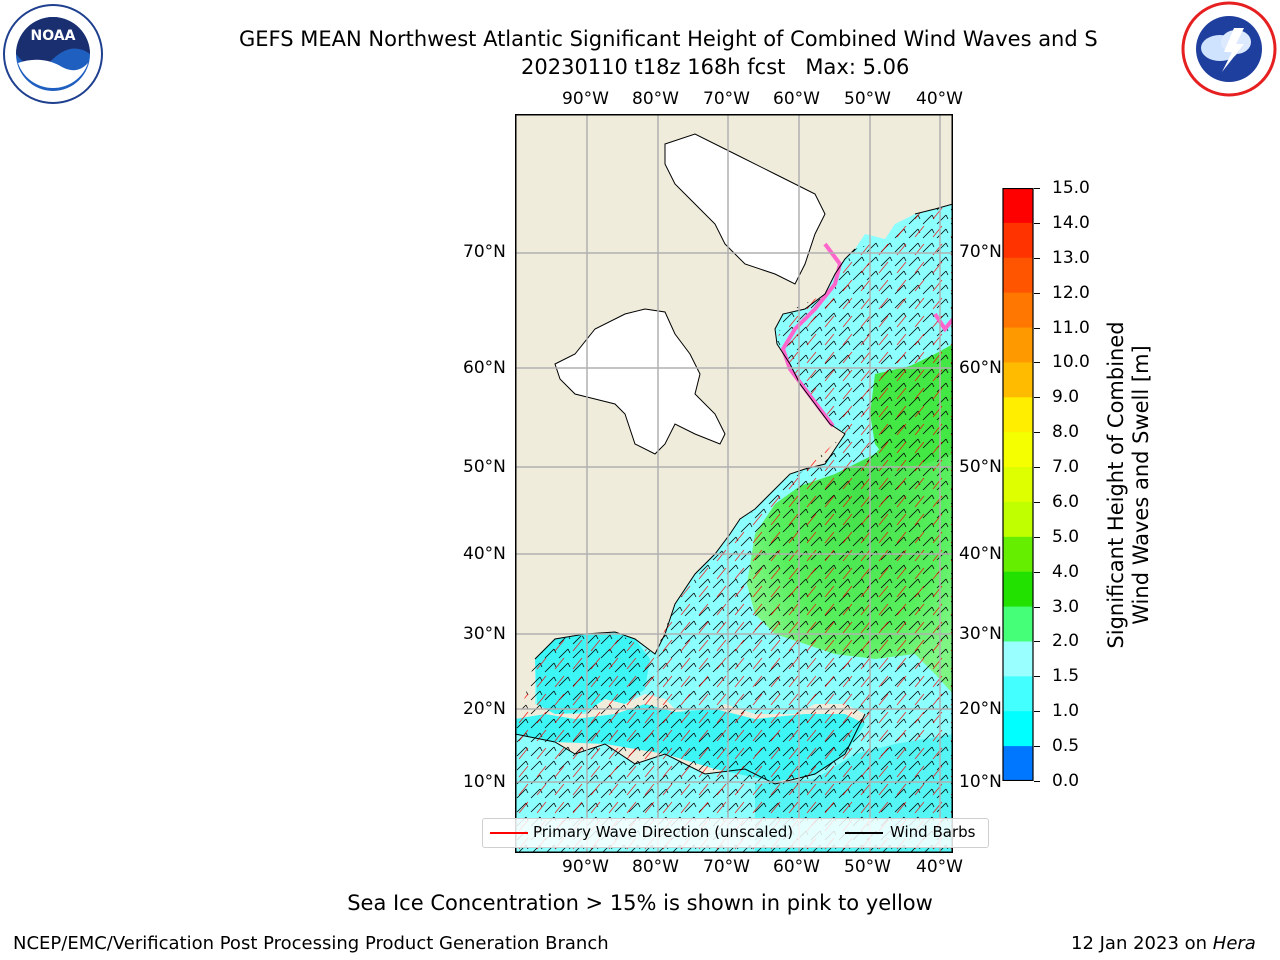 The height and width of the screenshot is (960, 1280). Describe the element at coordinates (663, 832) in the screenshot. I see `direction-legend-label: Primary Wave Direction (unscaled)` at that location.